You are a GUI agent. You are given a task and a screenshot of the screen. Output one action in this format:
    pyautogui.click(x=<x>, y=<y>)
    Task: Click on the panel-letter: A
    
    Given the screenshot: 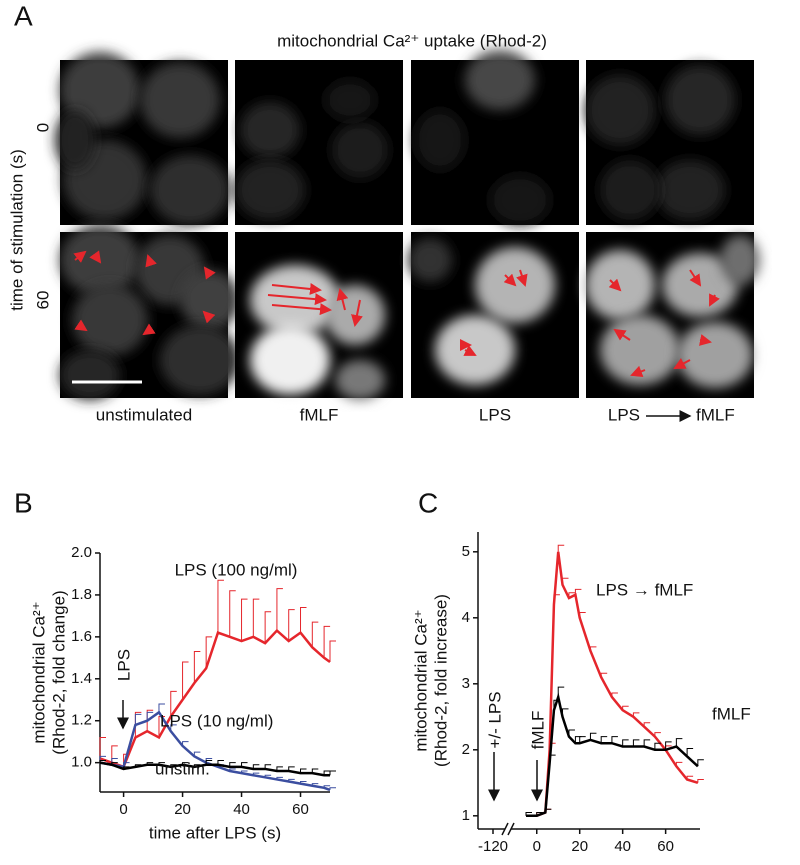 What is the action you would take?
    pyautogui.click(x=23, y=15)
    